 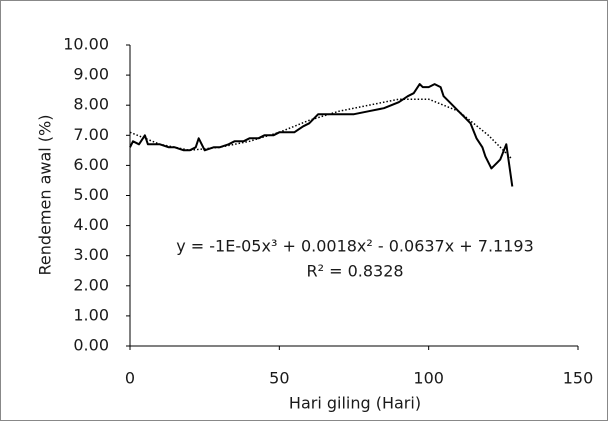 What do you see at coordinates (91, 254) in the screenshot?
I see `y-tick-label: 3.00` at bounding box center [91, 254].